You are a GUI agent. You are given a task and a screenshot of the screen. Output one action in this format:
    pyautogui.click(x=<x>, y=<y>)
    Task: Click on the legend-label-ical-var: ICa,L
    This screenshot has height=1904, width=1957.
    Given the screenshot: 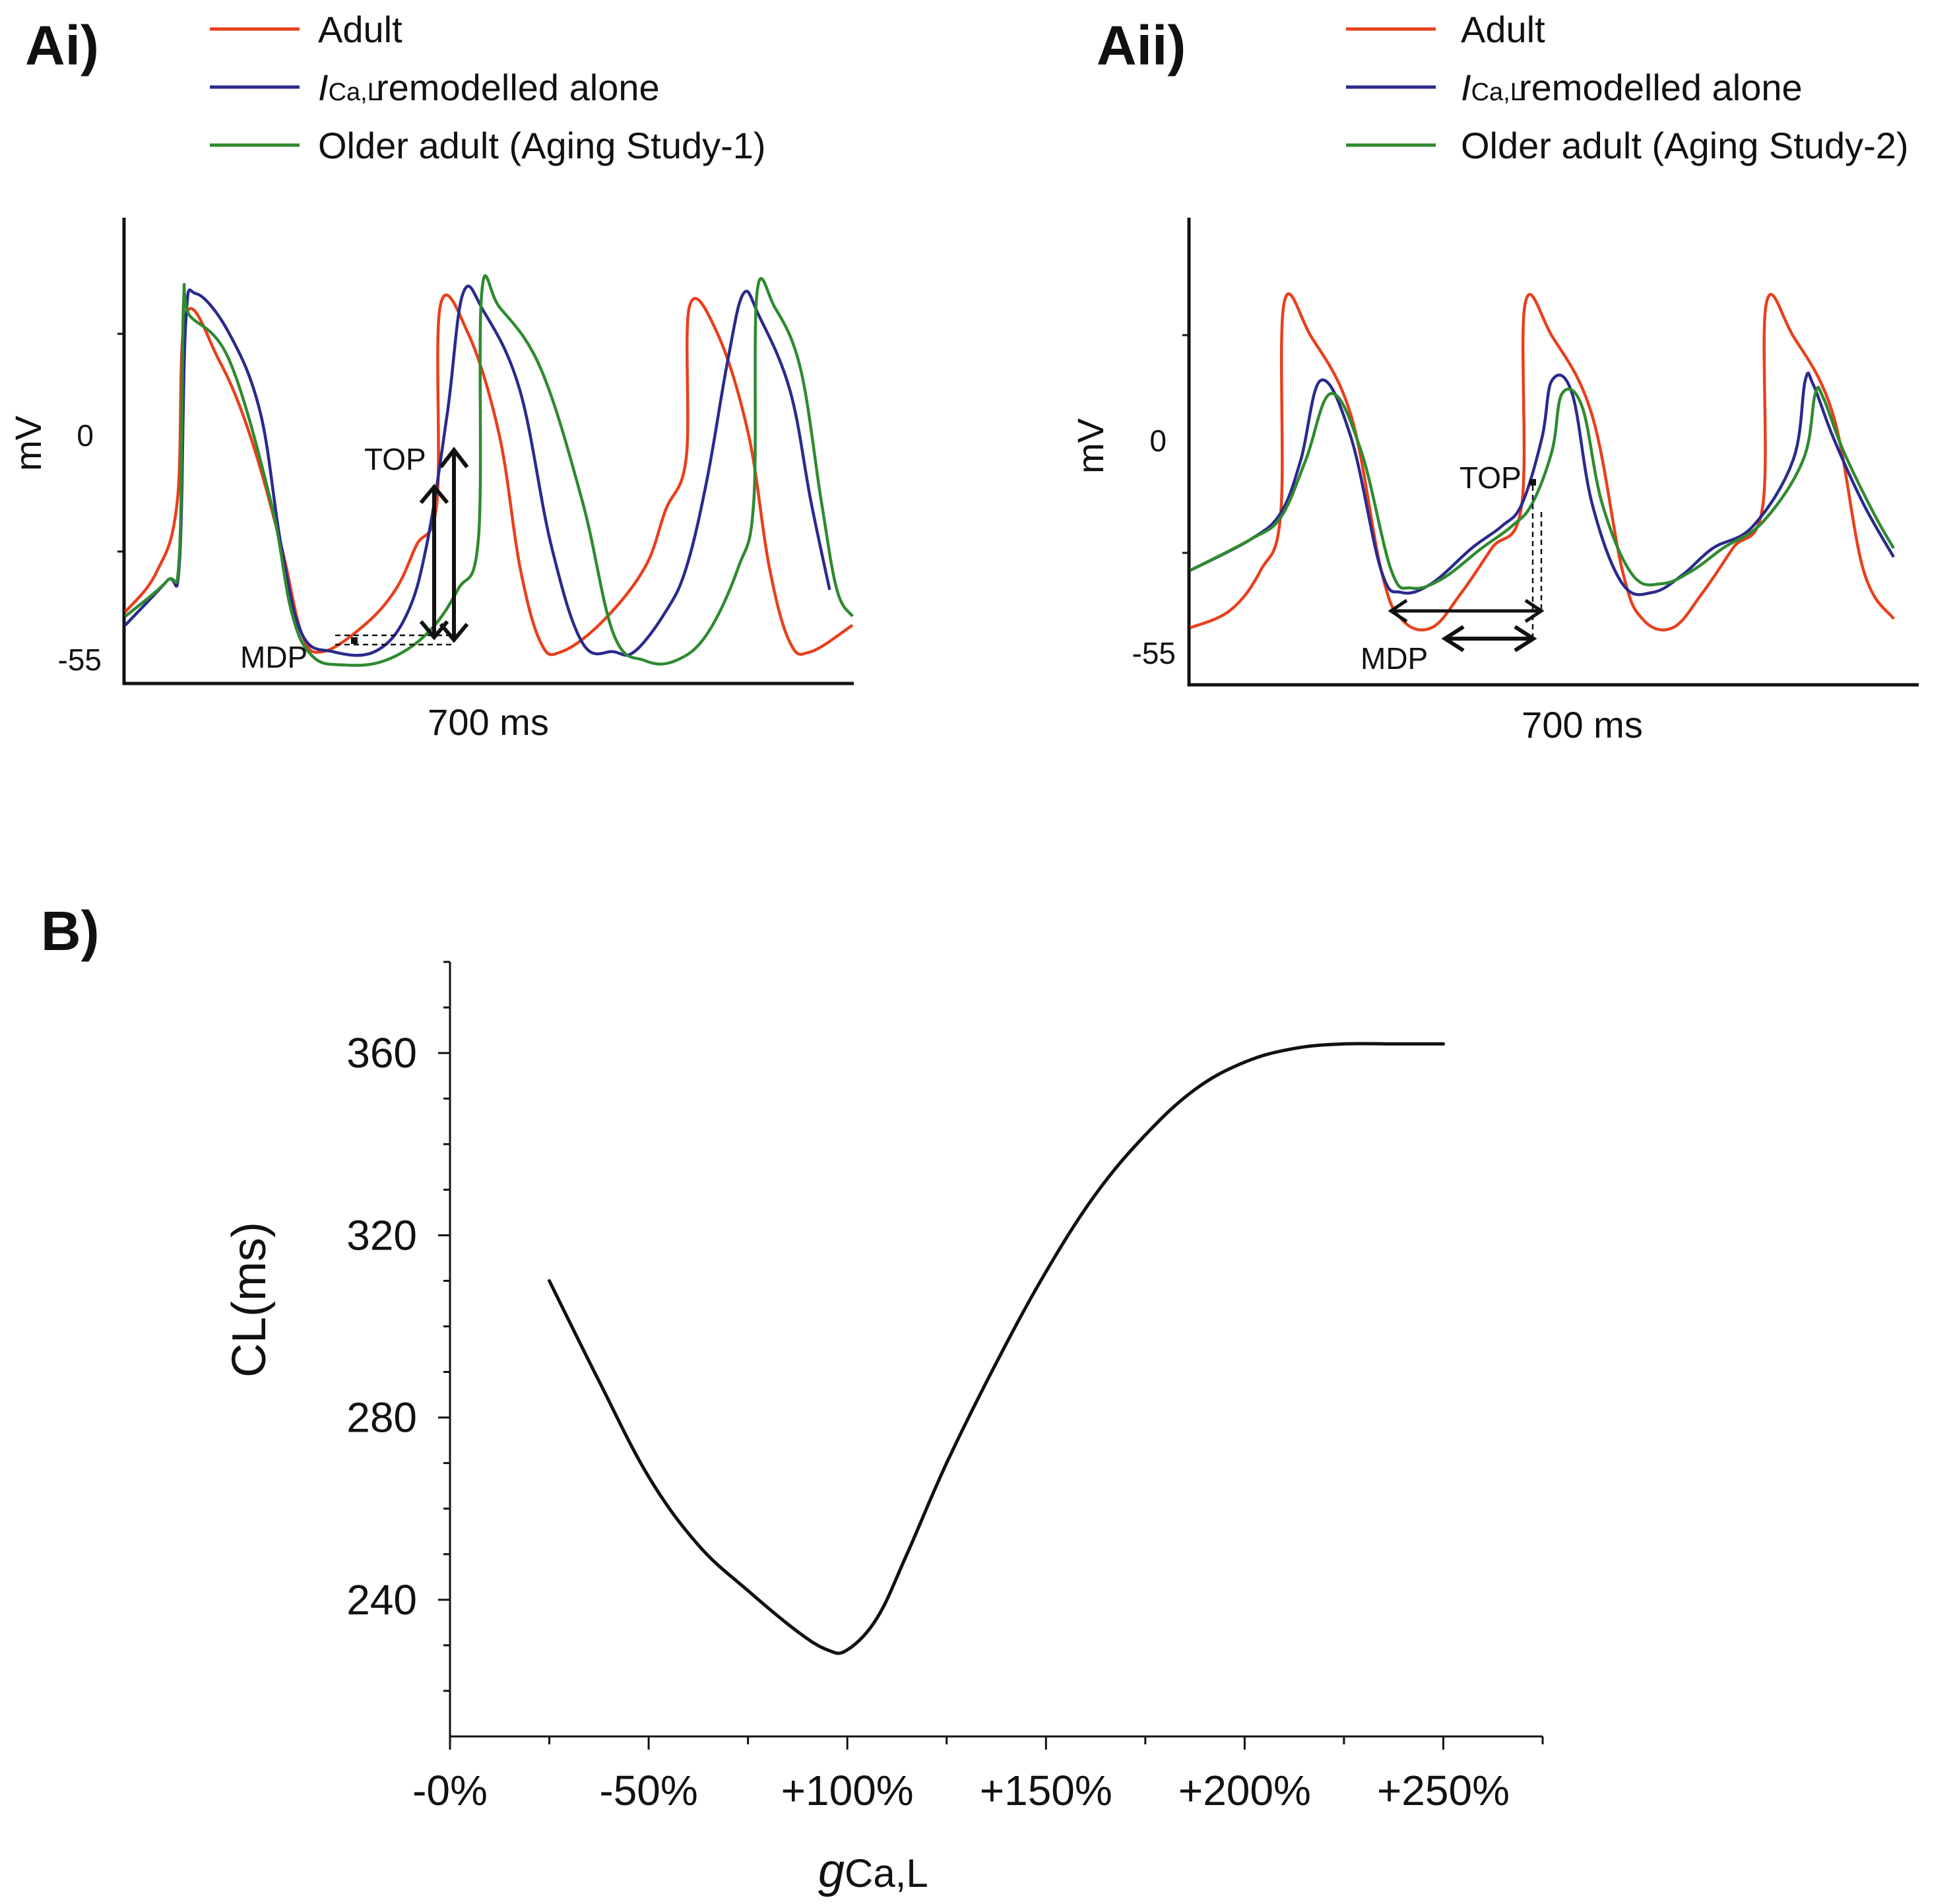 What is the action you would take?
    pyautogui.click(x=349, y=87)
    